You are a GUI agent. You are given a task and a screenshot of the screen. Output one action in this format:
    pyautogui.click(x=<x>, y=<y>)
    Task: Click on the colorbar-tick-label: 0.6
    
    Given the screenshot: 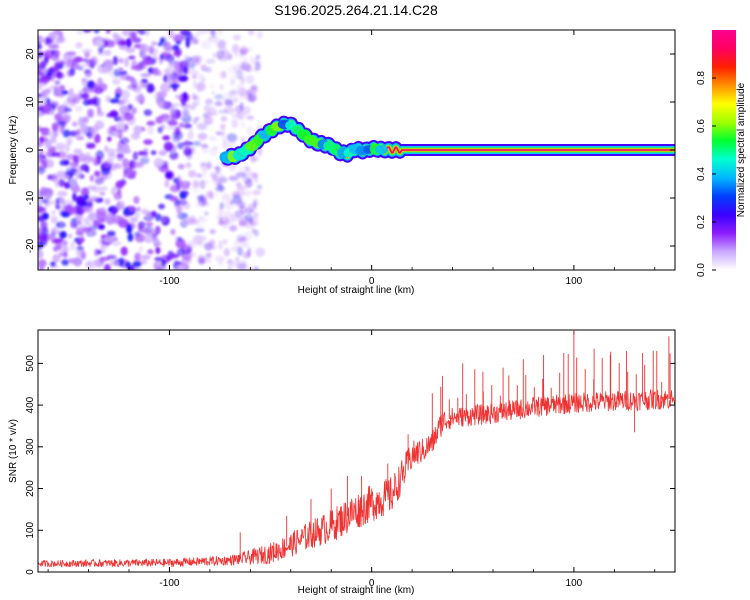 What is the action you would take?
    pyautogui.click(x=701, y=126)
    